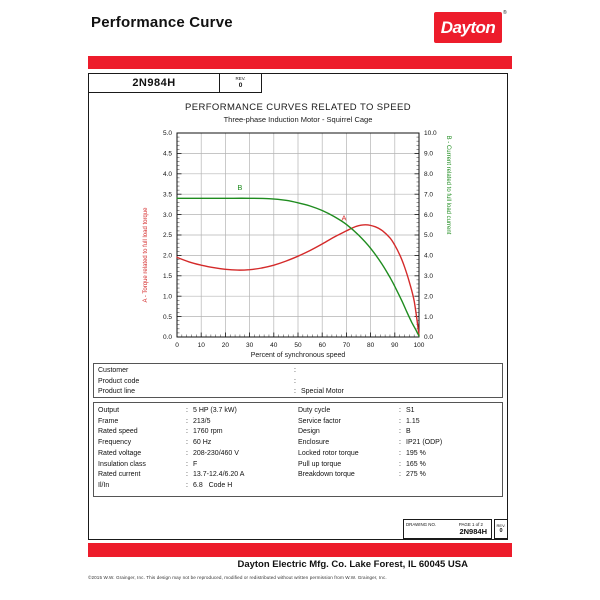  Describe the element at coordinates (300, 371) in the screenshot. I see `customer-row: Customer :` at that location.